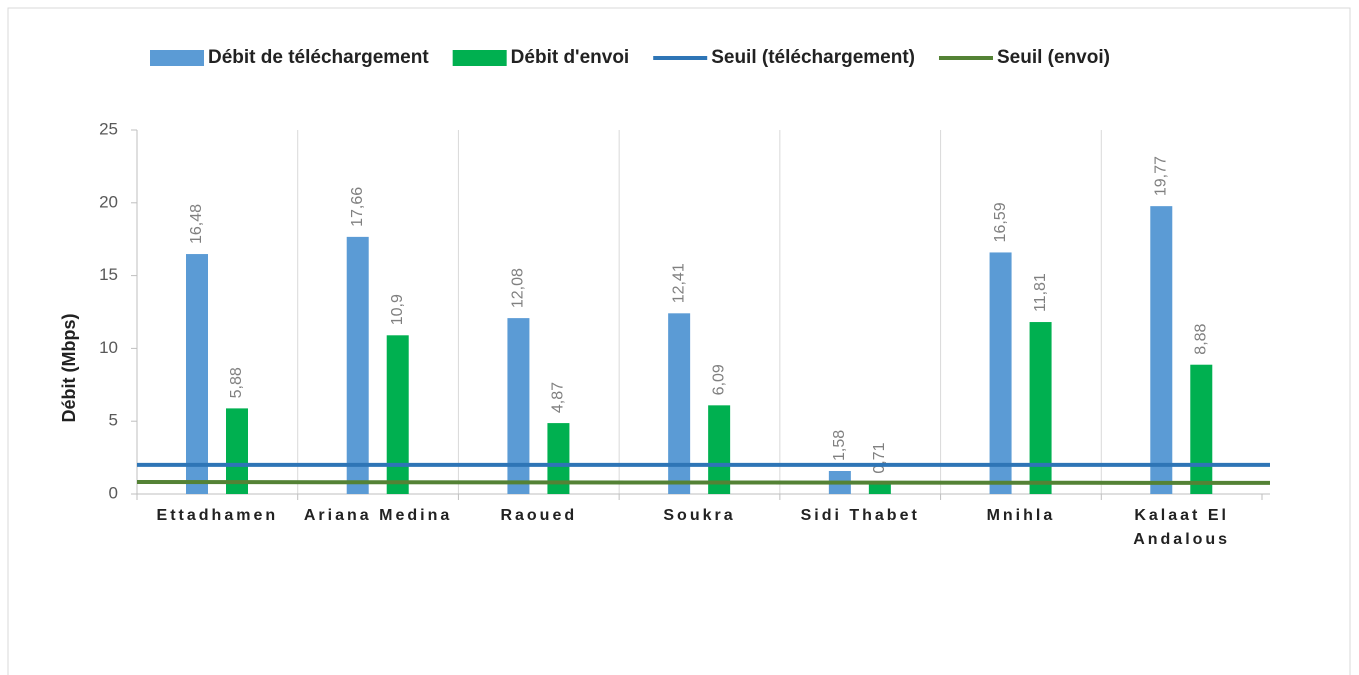 The width and height of the screenshot is (1359, 675). Describe the element at coordinates (570, 57) in the screenshot. I see `legend-label: Débit d'envoi` at that location.